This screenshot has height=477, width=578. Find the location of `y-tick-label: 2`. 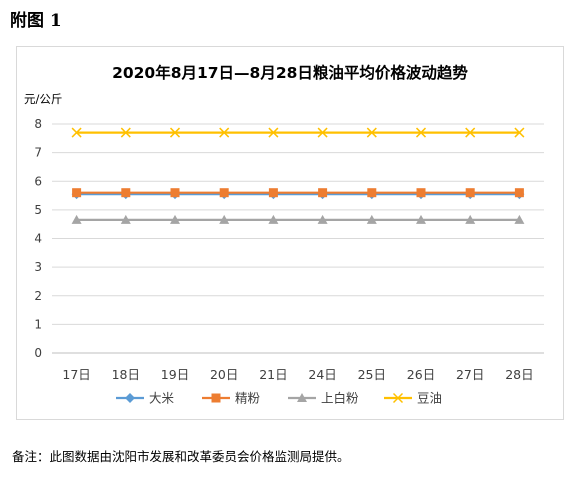

y-tick-label: 2 is located at coordinates (38, 296).